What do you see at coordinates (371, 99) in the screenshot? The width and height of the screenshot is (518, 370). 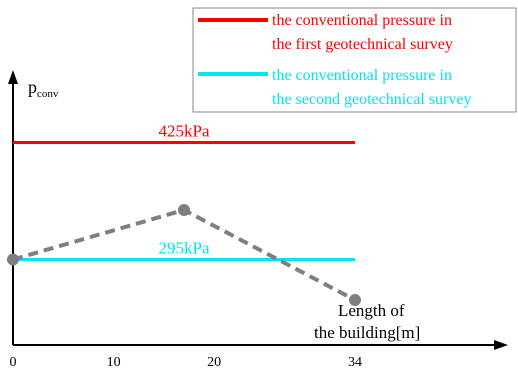 I see `legend-label-second-line2: the second geotechnical survey` at bounding box center [371, 99].